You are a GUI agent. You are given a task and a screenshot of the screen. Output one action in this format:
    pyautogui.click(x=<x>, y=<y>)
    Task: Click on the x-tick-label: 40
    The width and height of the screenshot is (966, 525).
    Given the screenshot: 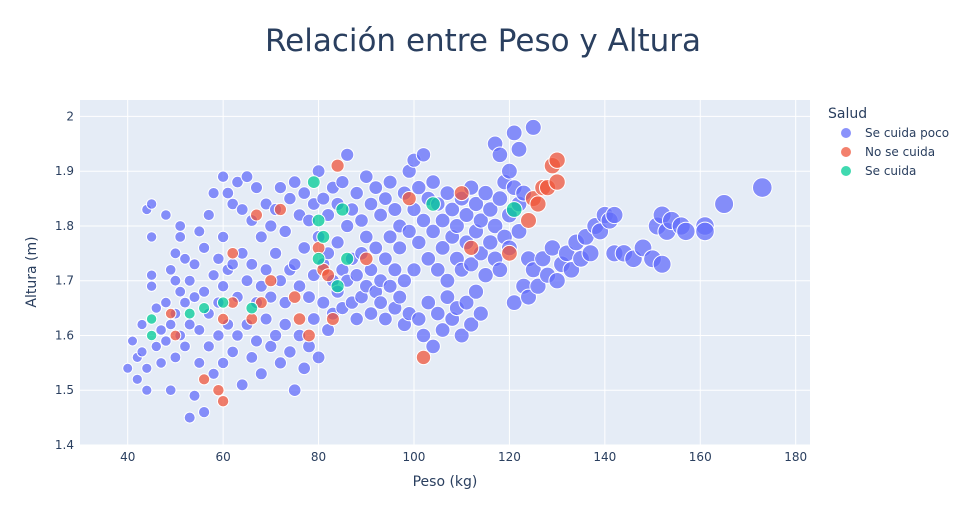 What is the action you would take?
    pyautogui.click(x=127, y=457)
    